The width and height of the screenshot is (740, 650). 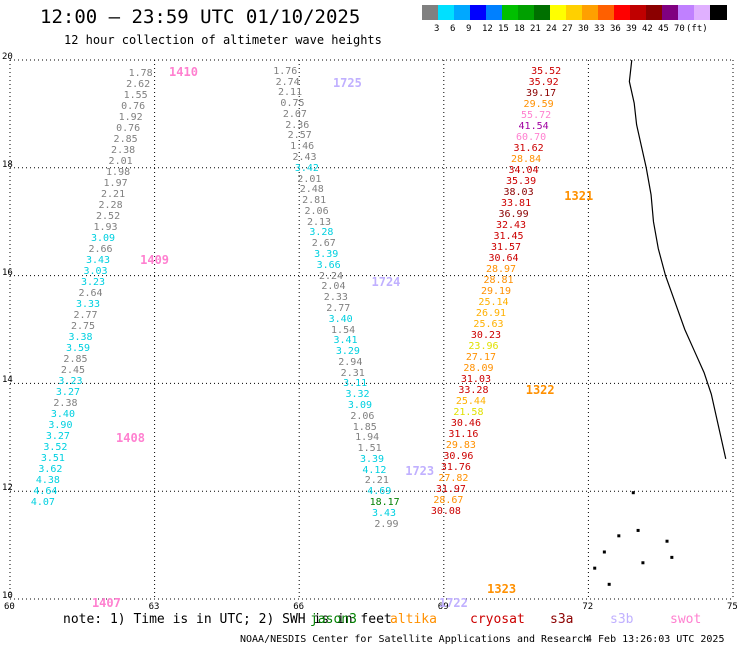 What do you see at coordinates (93, 283) in the screenshot?
I see `wave-height-value: 3.23` at bounding box center [93, 283].